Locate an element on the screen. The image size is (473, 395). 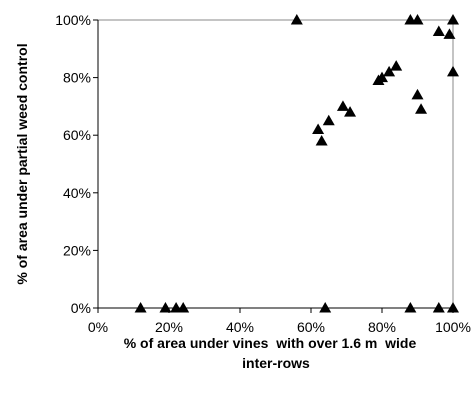
y-axis-ticks: 0% 20% 40% 60% 80% 100% is located at coordinates (76, 164).